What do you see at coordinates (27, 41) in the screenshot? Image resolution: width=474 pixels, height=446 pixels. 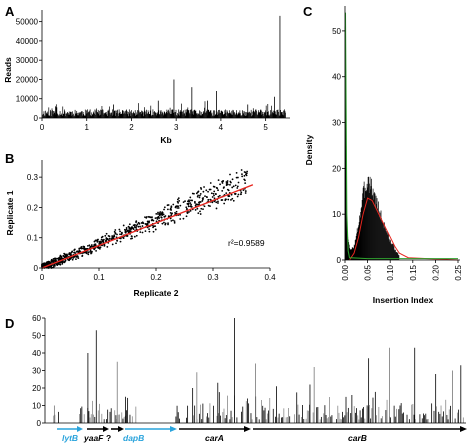 I see `panel-a-ytick-label: 40000` at bounding box center [27, 41].